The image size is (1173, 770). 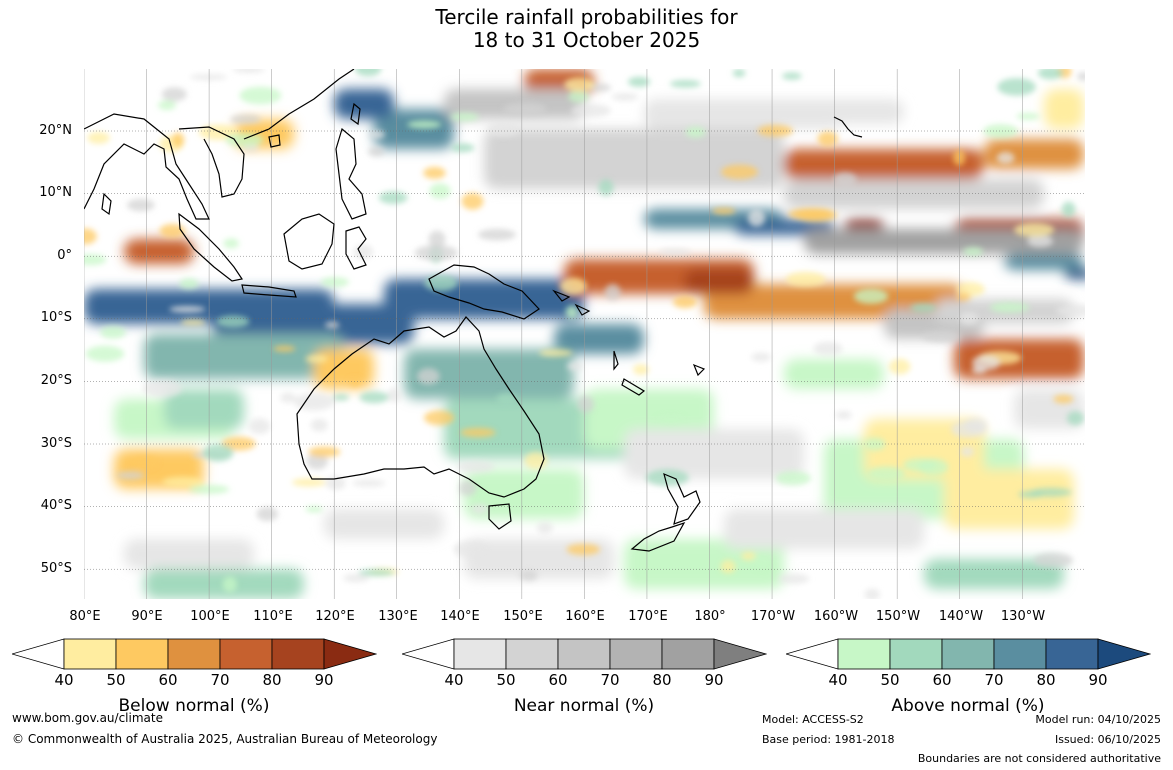 What do you see at coordinates (586, 40) in the screenshot?
I see `map-title-line2: 18 to 31 October 2025` at bounding box center [586, 40].